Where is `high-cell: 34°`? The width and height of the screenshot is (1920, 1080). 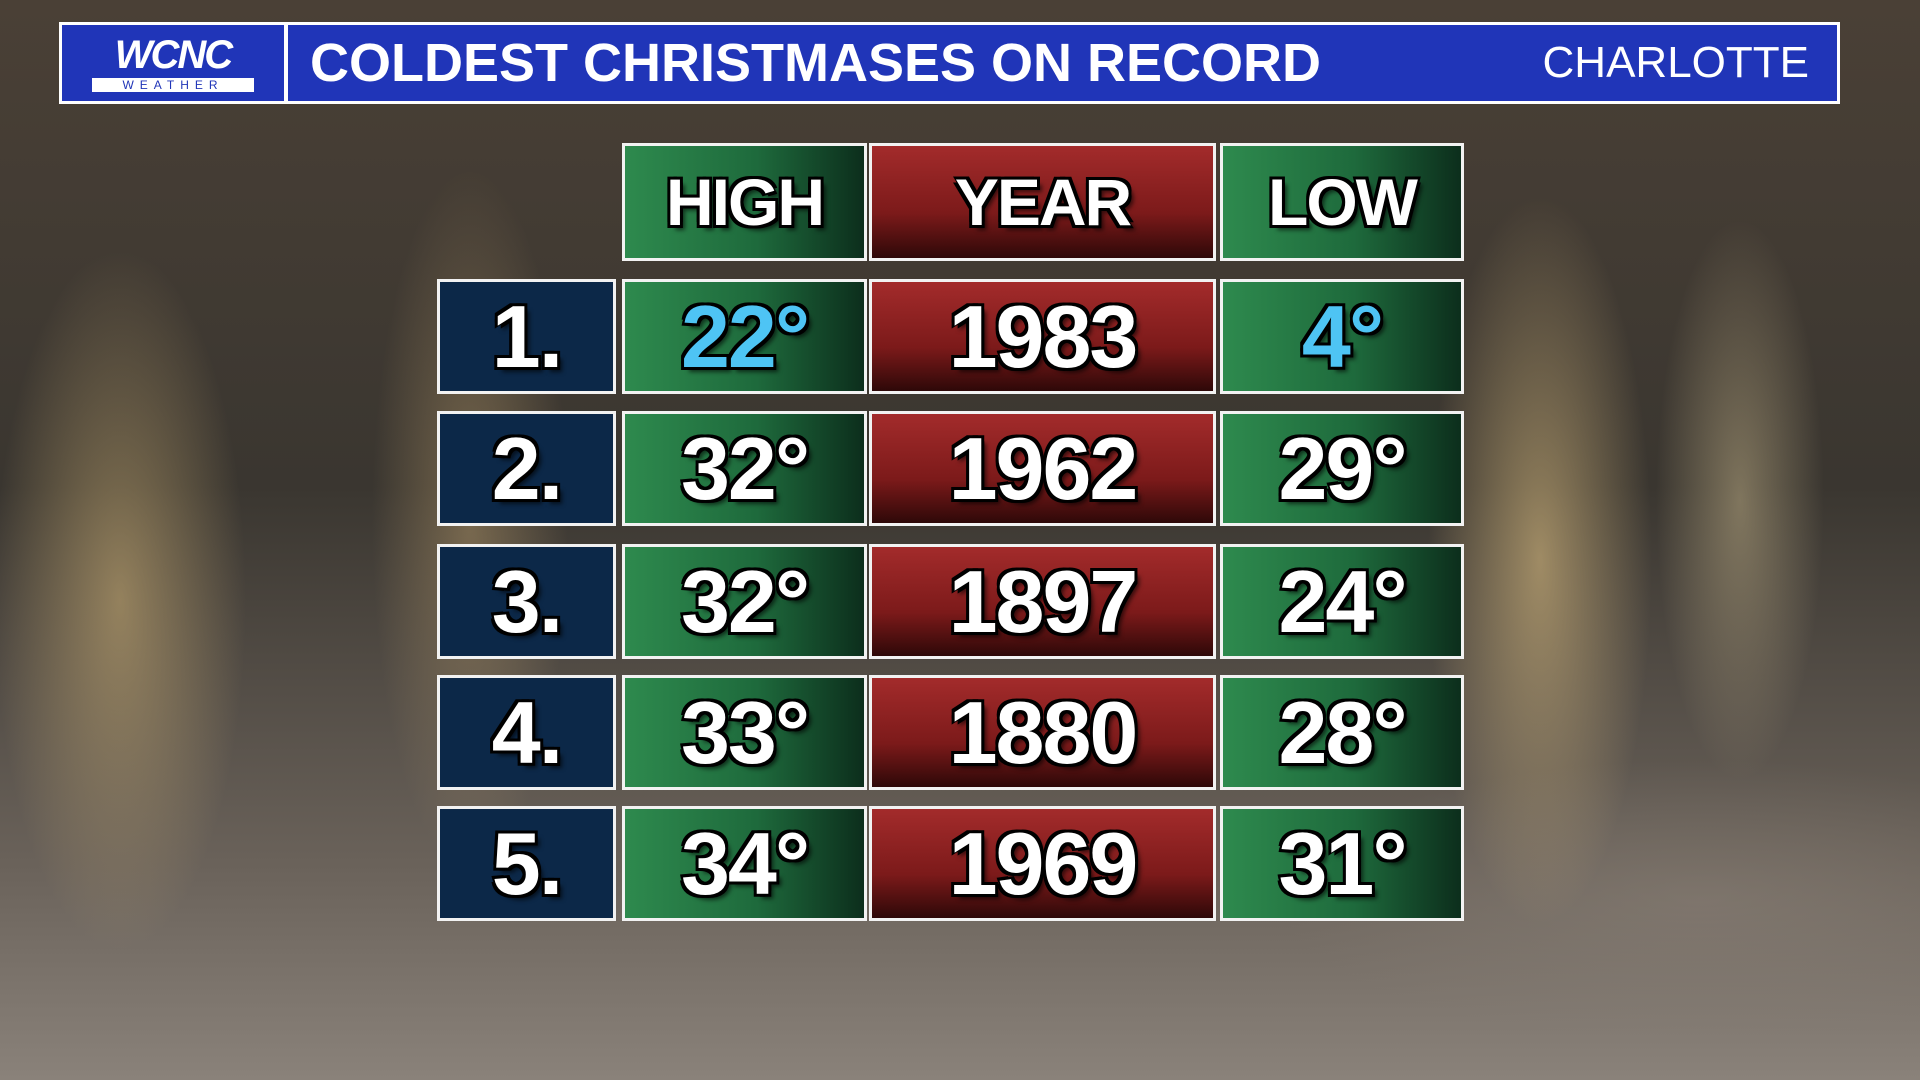 high-cell: 34° is located at coordinates (744, 863).